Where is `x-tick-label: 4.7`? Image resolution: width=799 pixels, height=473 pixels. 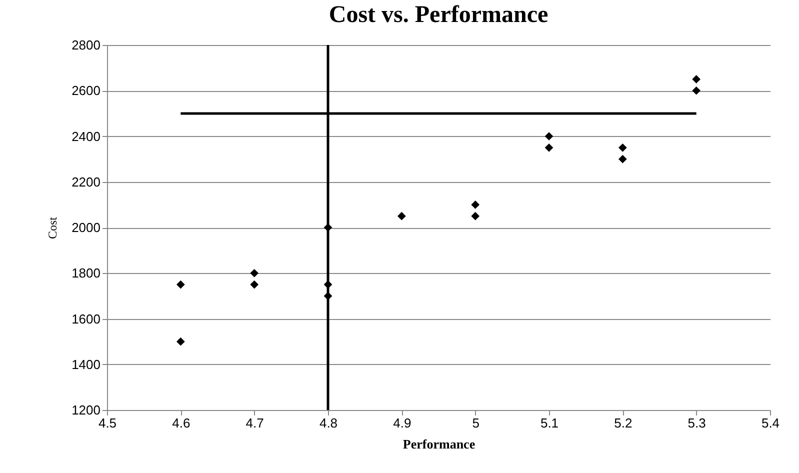 x-tick-label: 4.7 is located at coordinates (255, 423).